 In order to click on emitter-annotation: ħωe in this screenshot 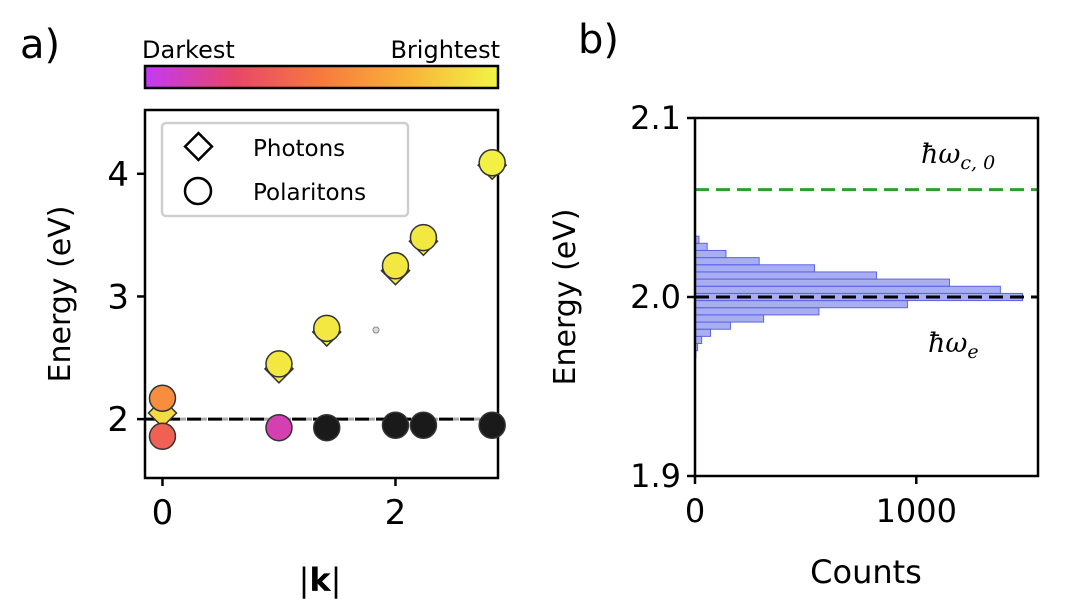, I will do `click(953, 345)`.